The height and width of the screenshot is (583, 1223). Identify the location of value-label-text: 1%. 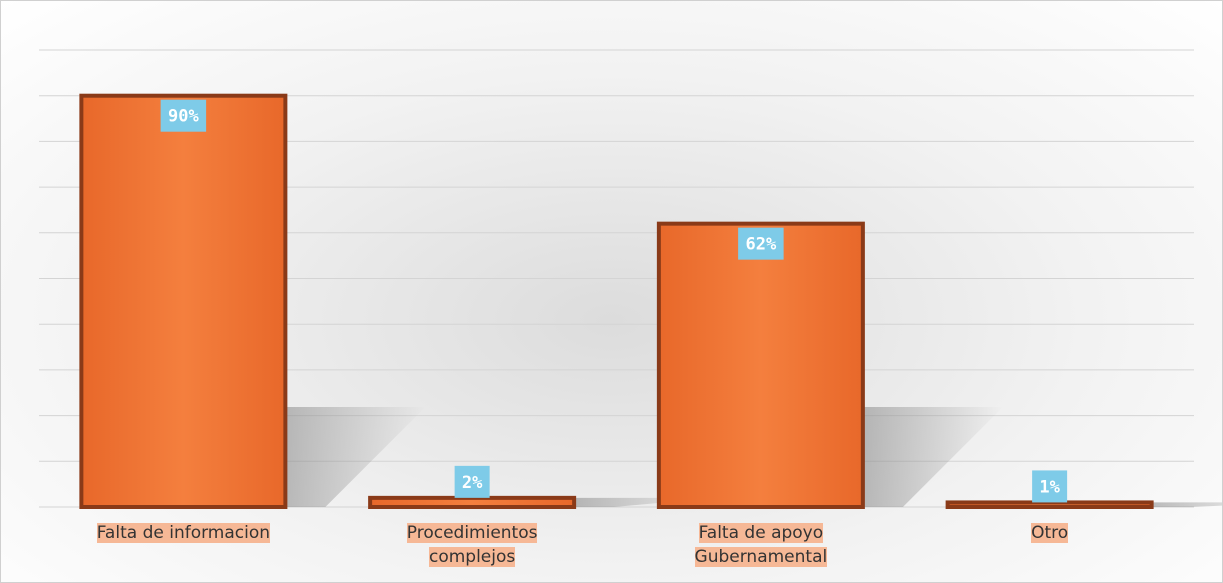
(1049, 487).